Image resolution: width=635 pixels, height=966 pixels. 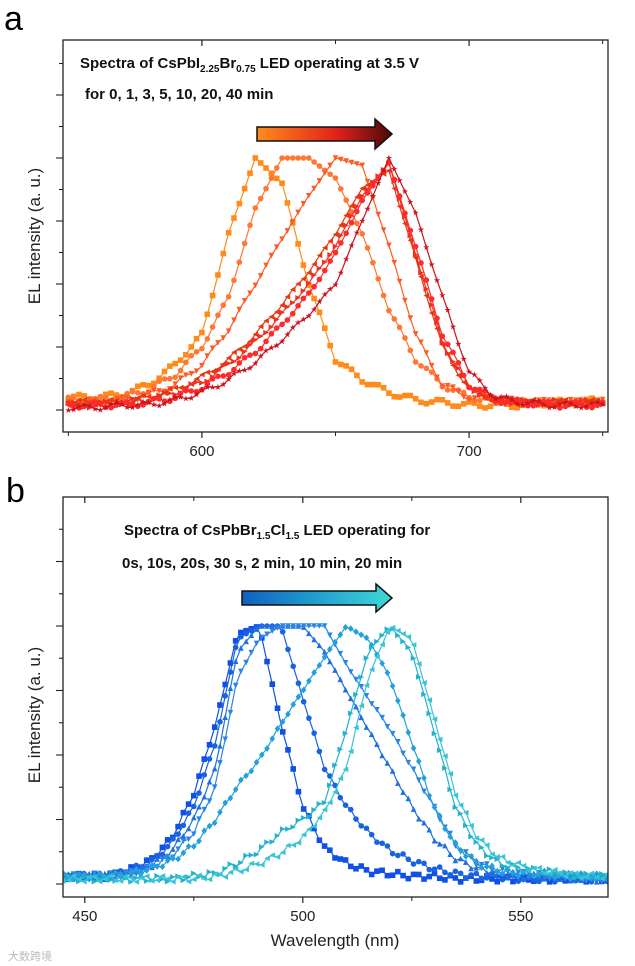 I want to click on panel-b-xlabel: Wavelength (nm), so click(x=335, y=940).